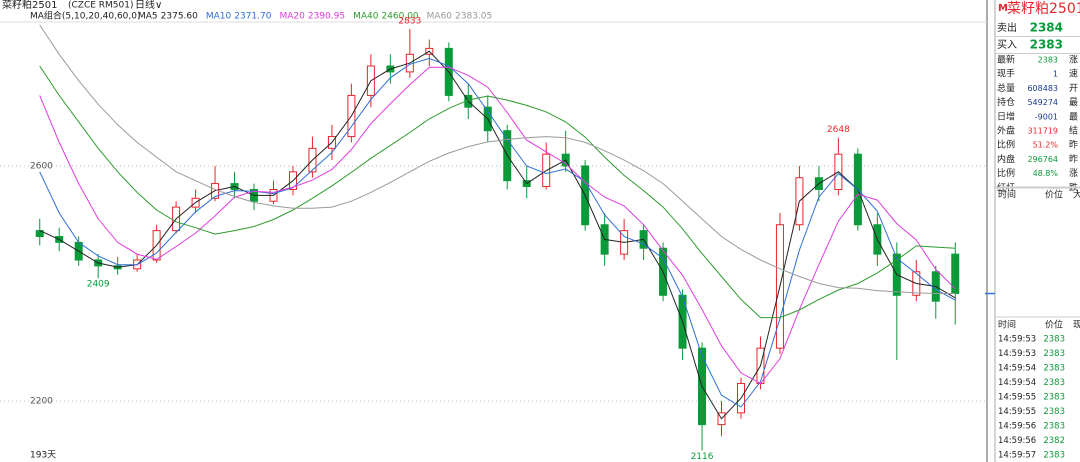 Image resolution: width=1080 pixels, height=462 pixels. I want to click on extreme-label: 2648, so click(838, 130).